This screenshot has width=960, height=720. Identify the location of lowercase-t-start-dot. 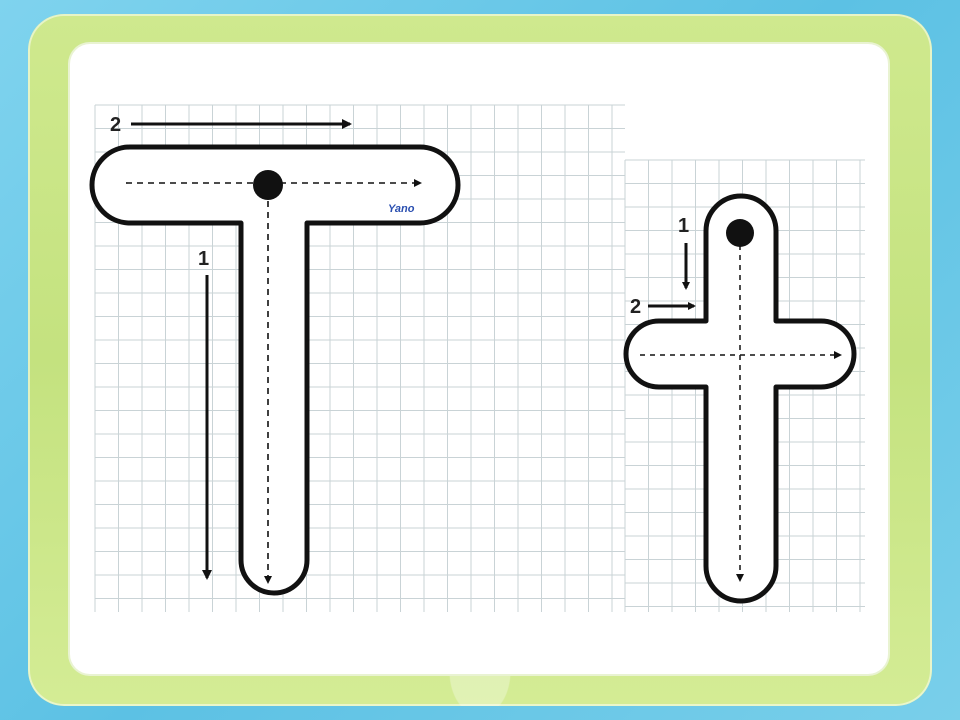
(740, 233).